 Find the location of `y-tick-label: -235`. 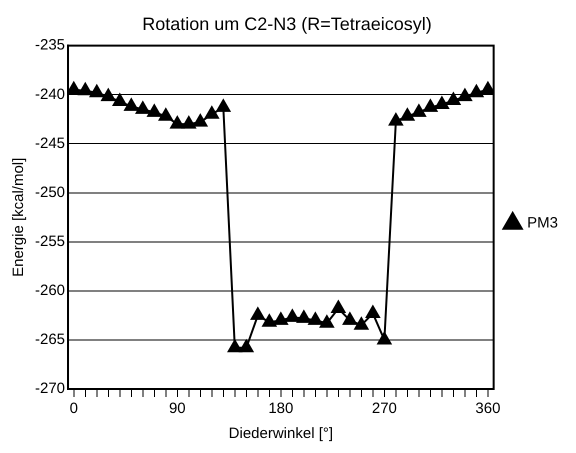

y-tick-label: -235 is located at coordinates (50, 45).